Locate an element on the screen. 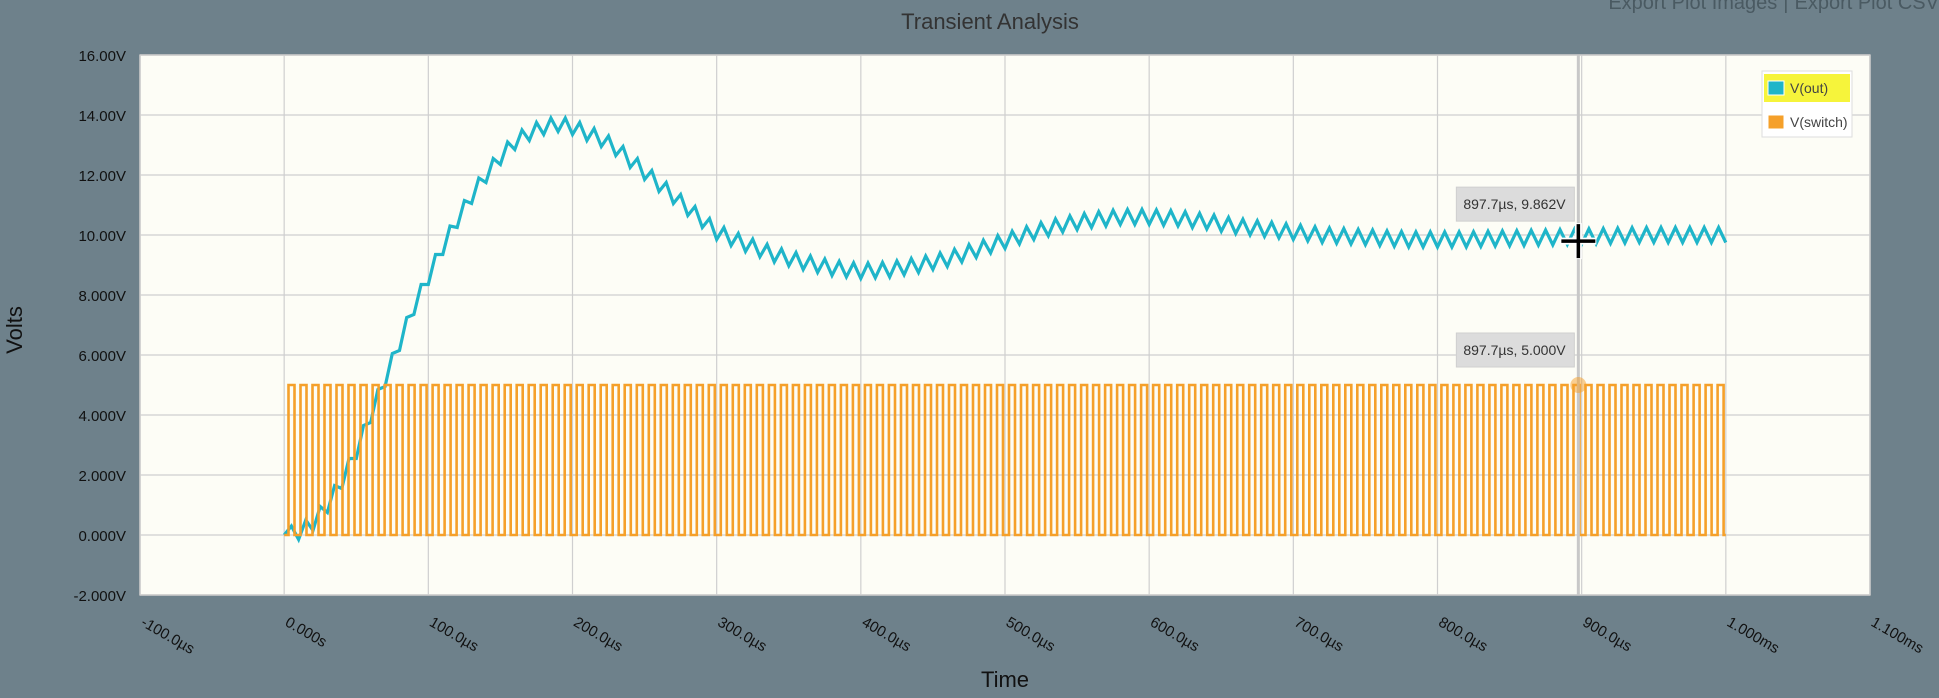  chart-title: Transient Analysis is located at coordinates (990, 21).